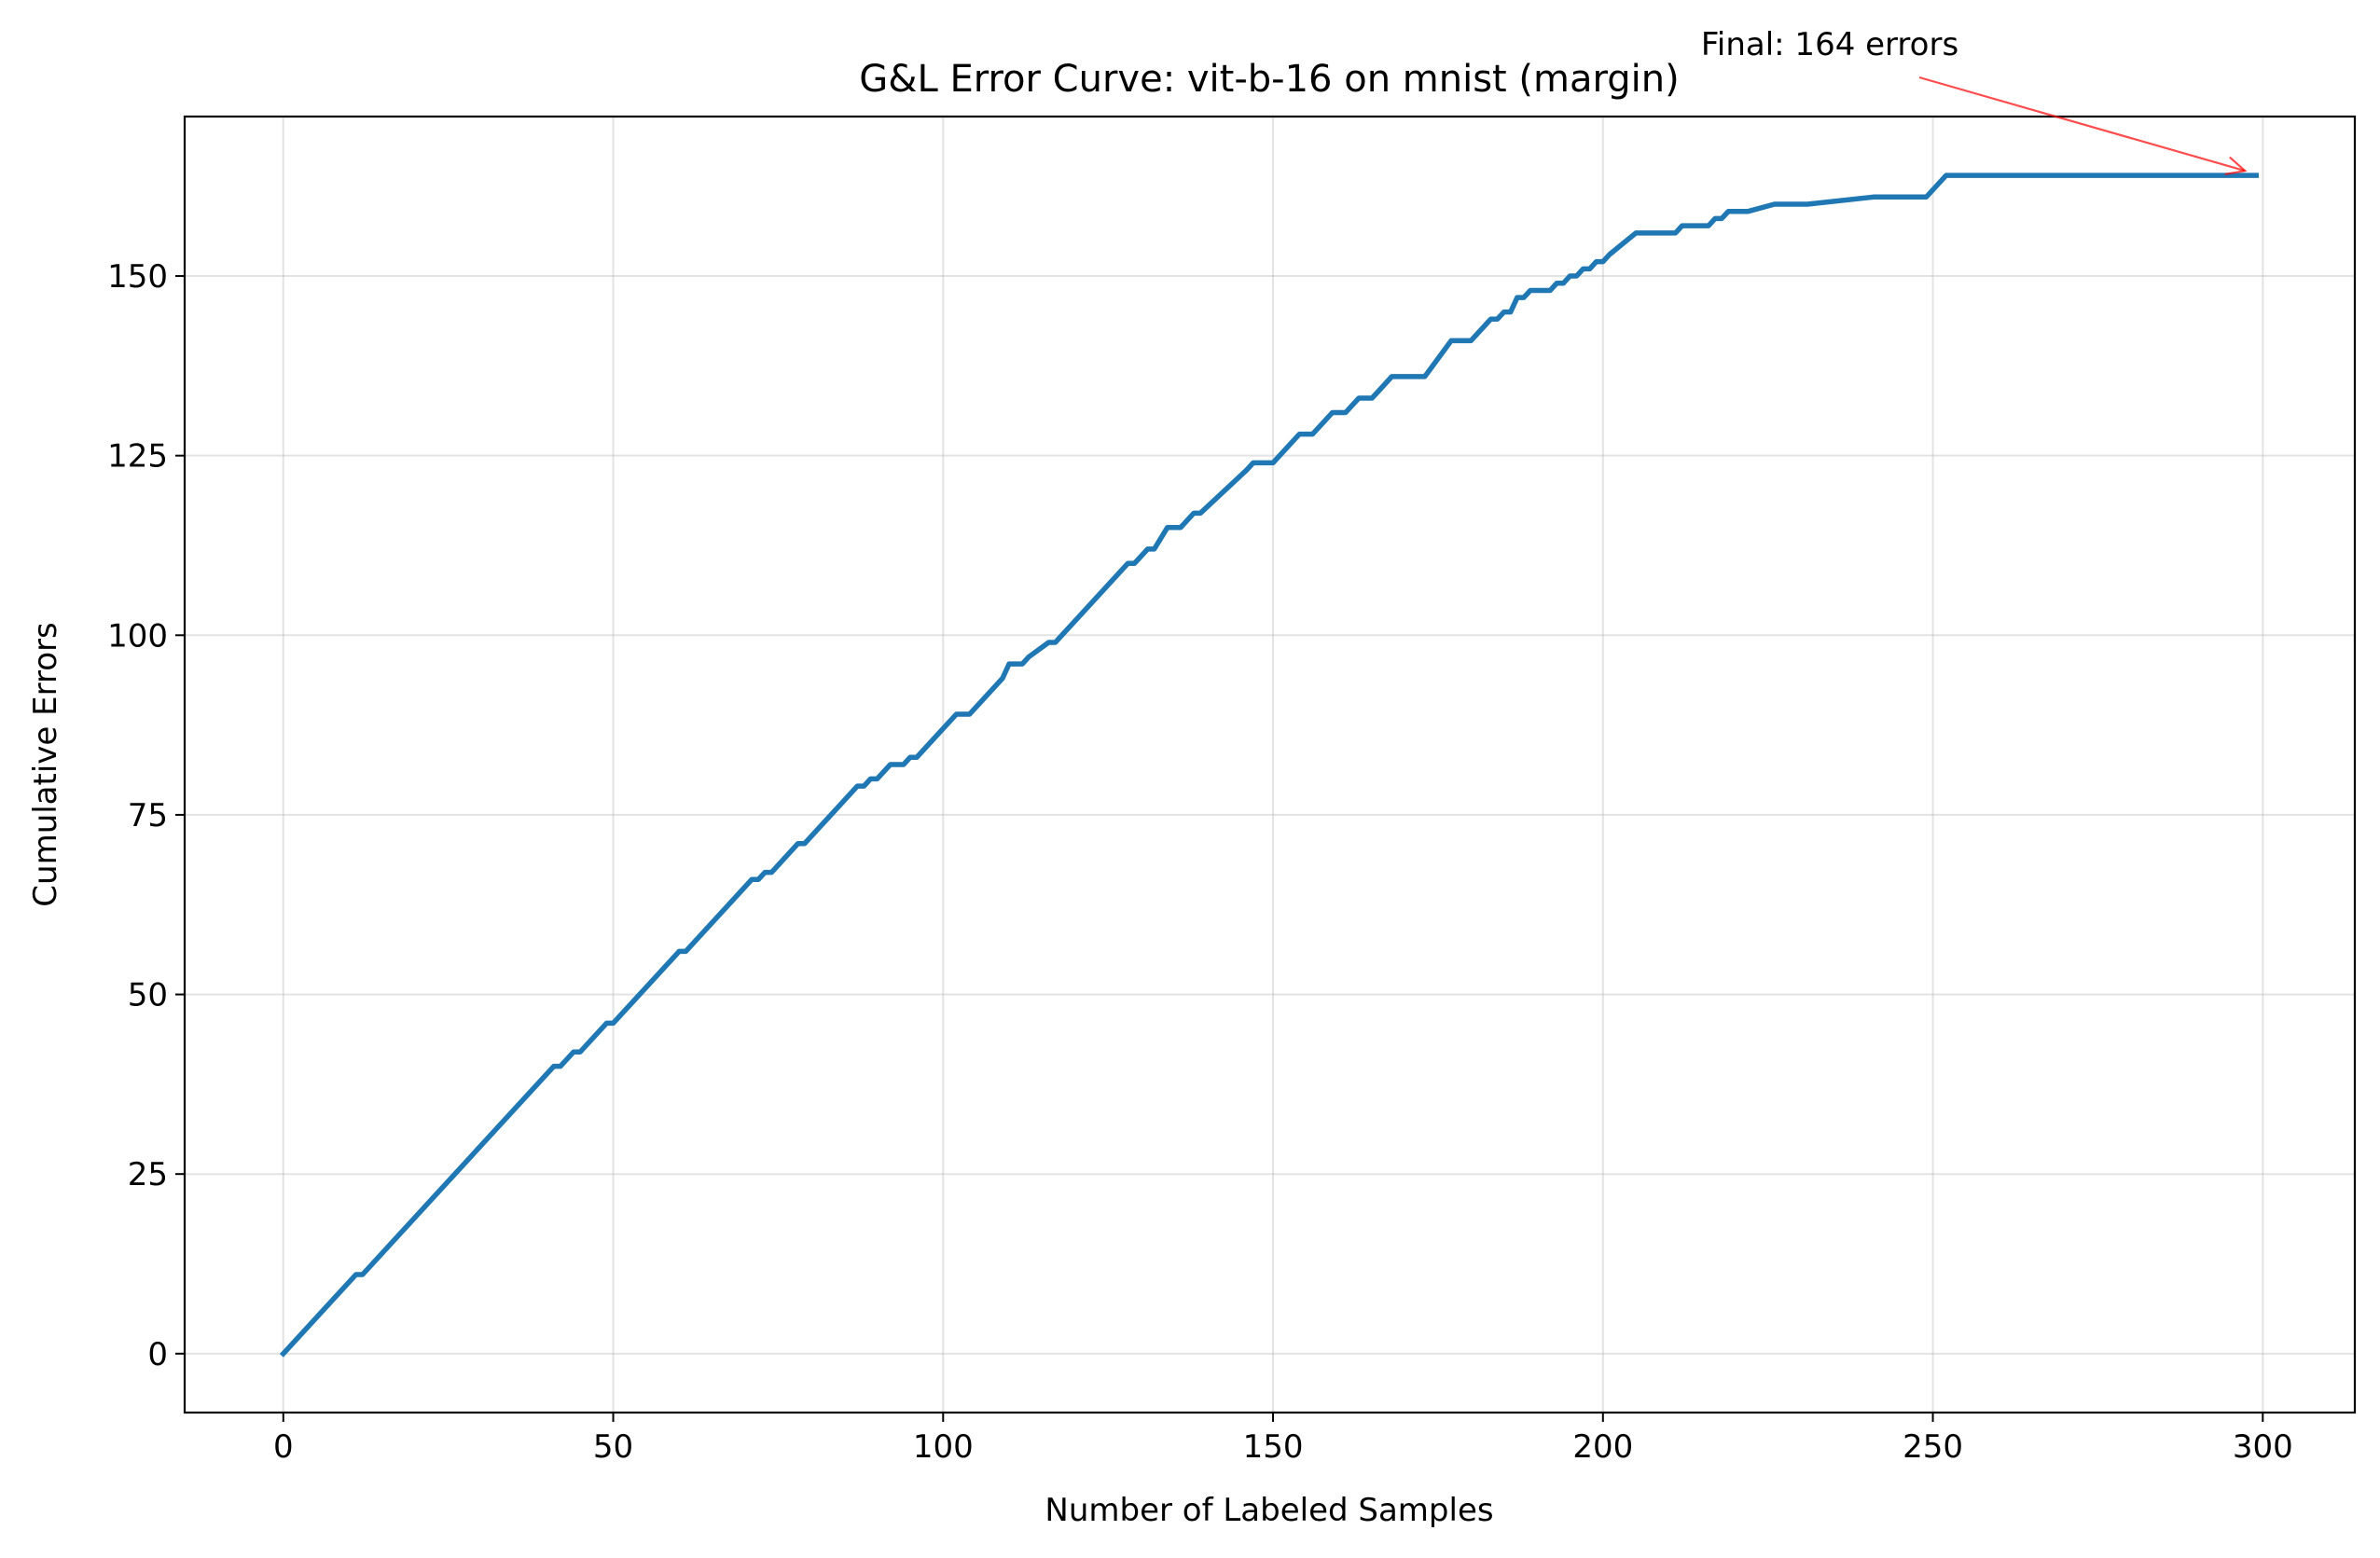 This screenshot has height=1558, width=2380. I want to click on annotation-arrowhead, so click(2236, 166).